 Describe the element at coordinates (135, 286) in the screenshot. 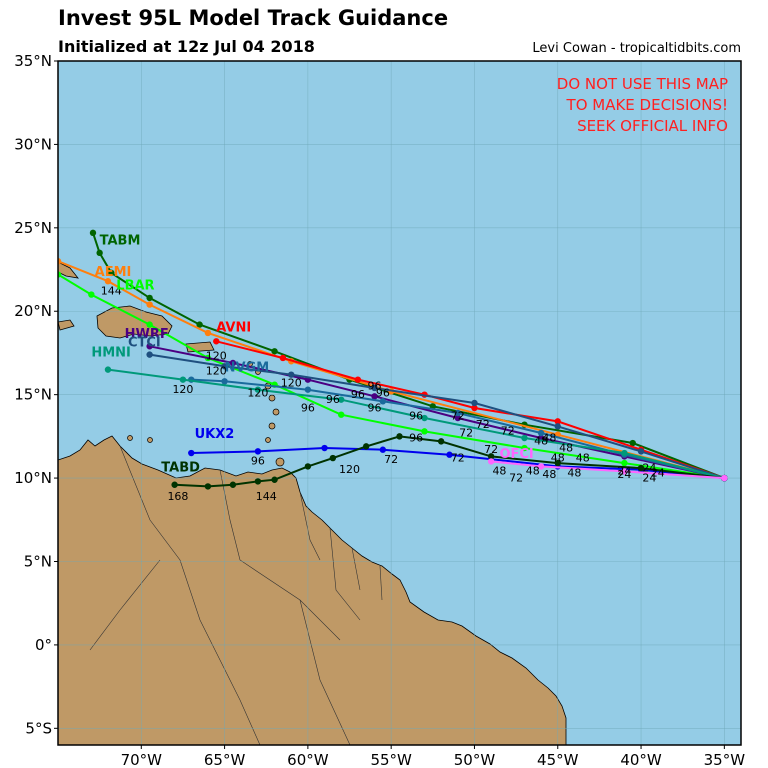

I see `model-label-lbar: LBAR` at that location.